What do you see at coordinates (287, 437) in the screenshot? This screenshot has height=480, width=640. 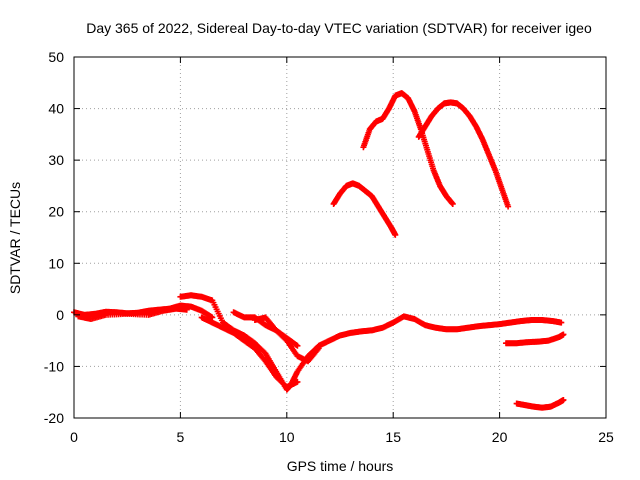 I see `x-tick-label: 10` at bounding box center [287, 437].